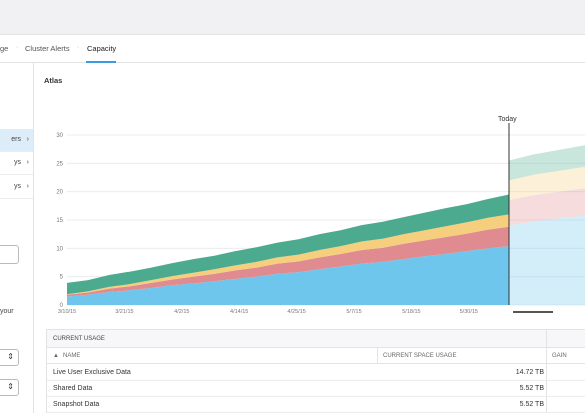 Image resolution: width=585 pixels, height=413 pixels. Describe the element at coordinates (59, 193) in the screenshot. I see `y-tick-label: 20` at that location.